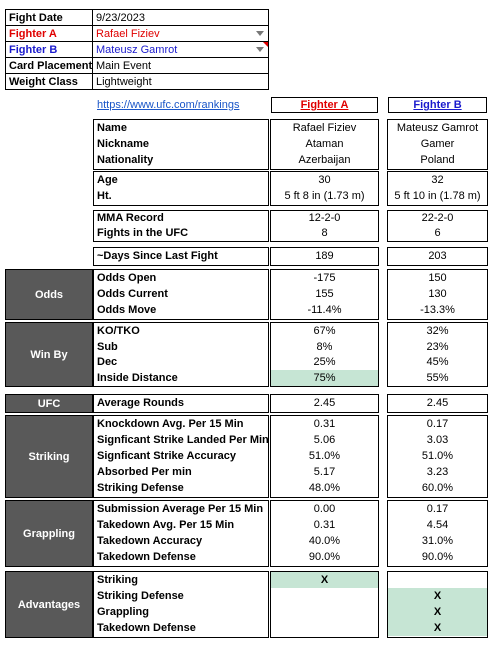 The width and height of the screenshot is (499, 646). I want to click on striking-fighter-b-value: 51.0%, so click(437, 456).